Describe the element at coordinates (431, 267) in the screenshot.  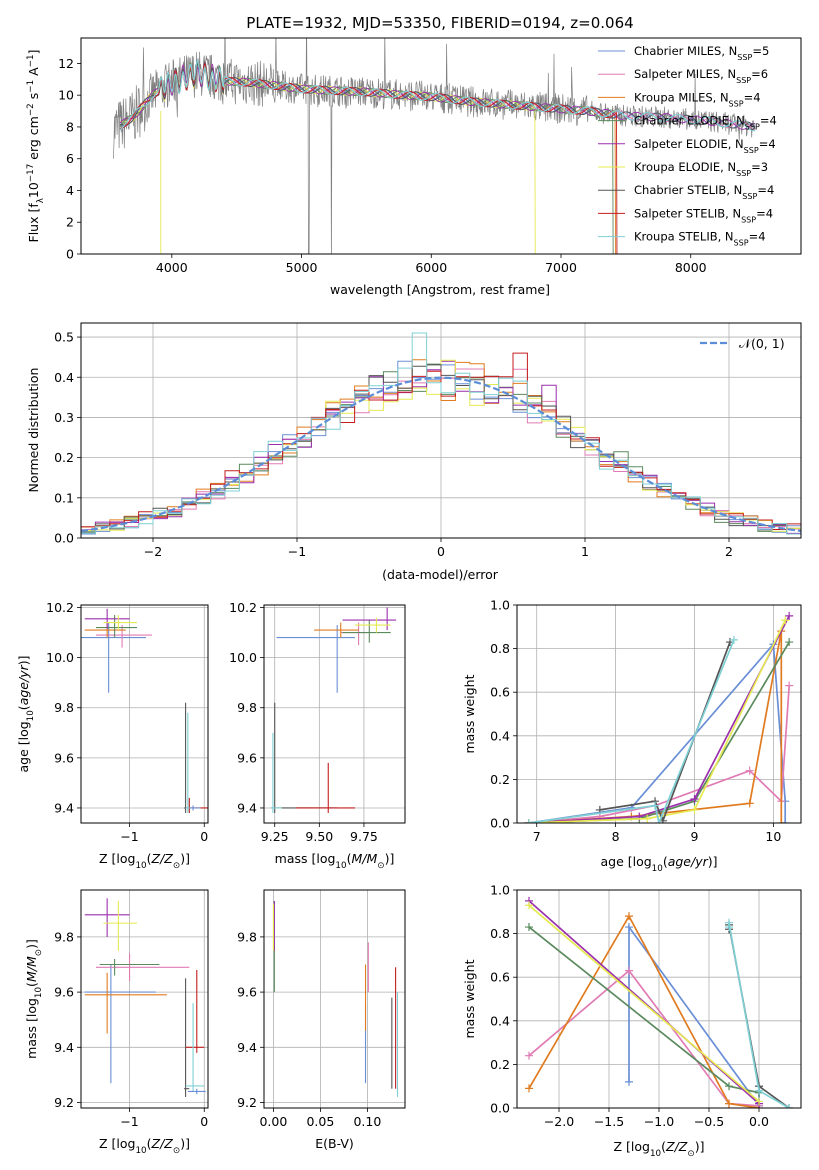
I see `x-tick-label: 6000` at that location.